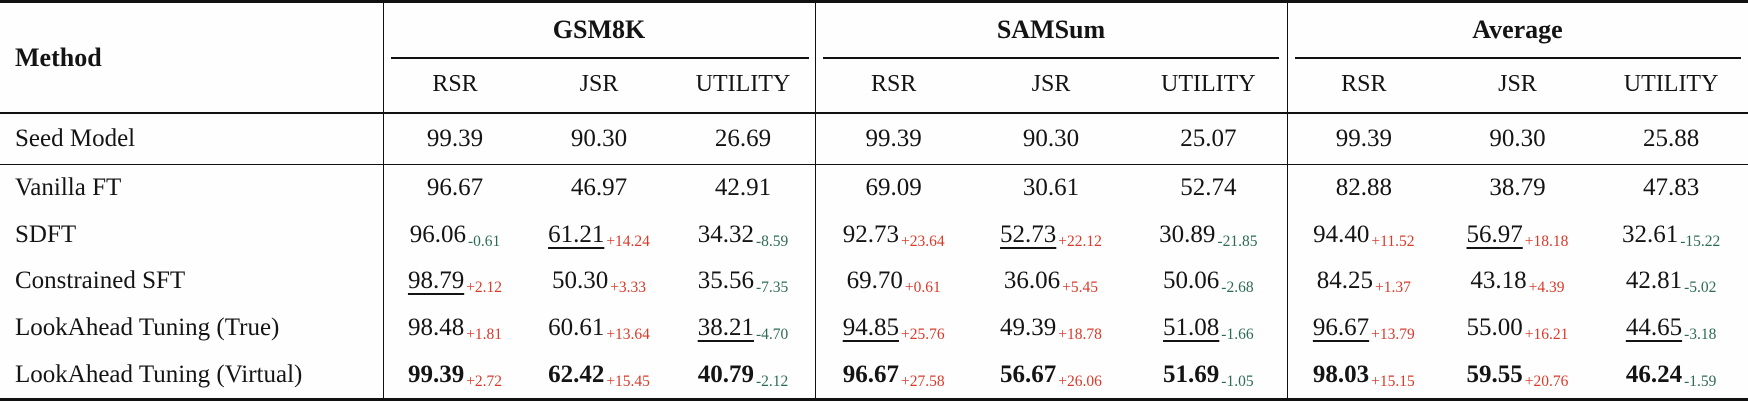  I want to click on metric-value: 25.88, so click(1671, 138).